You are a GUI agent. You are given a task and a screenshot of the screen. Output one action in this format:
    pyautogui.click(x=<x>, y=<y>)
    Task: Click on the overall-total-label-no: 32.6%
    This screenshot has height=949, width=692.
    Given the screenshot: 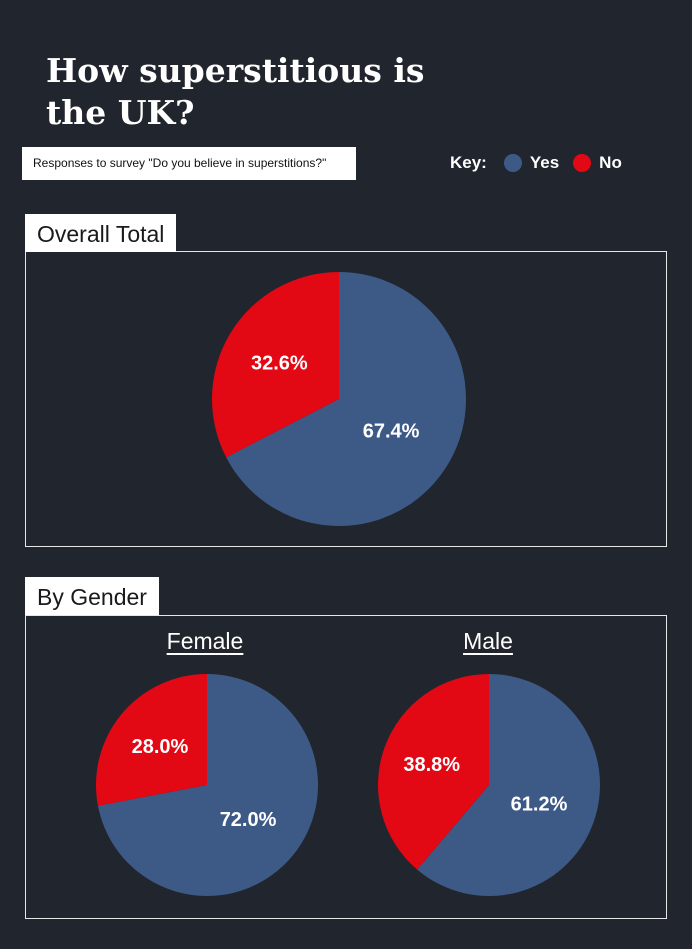 What is the action you would take?
    pyautogui.click(x=279, y=364)
    